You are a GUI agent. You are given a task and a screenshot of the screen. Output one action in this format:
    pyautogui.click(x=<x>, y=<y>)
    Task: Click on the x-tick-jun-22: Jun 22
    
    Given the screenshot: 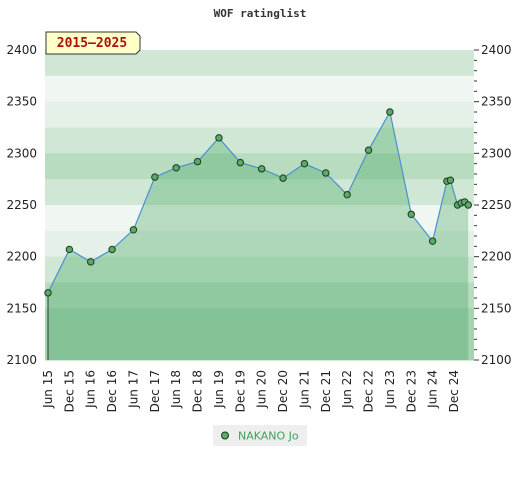 What is the action you would take?
    pyautogui.click(x=347, y=389)
    